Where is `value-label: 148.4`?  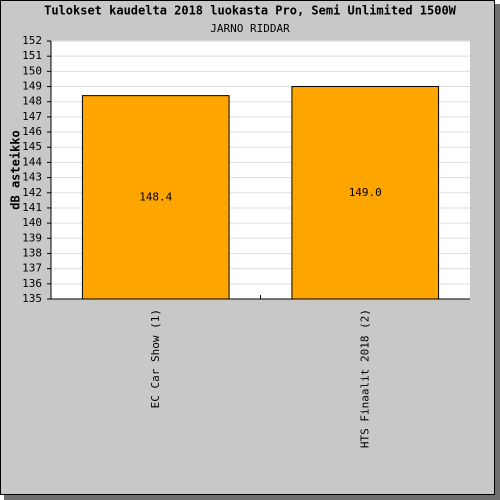 value-label: 148.4 is located at coordinates (155, 196).